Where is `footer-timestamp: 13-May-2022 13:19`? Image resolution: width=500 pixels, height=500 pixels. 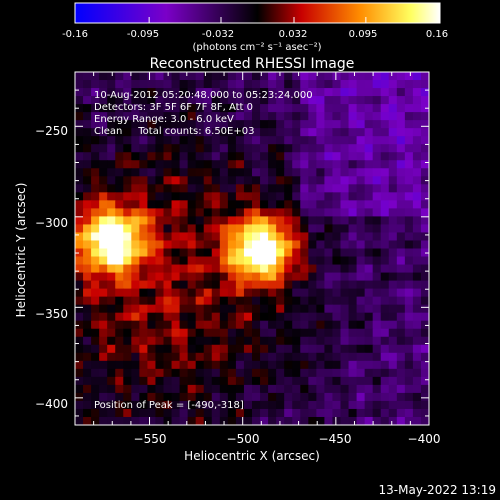
footer-timestamp: 13-May-2022 13:19 is located at coordinates (437, 490).